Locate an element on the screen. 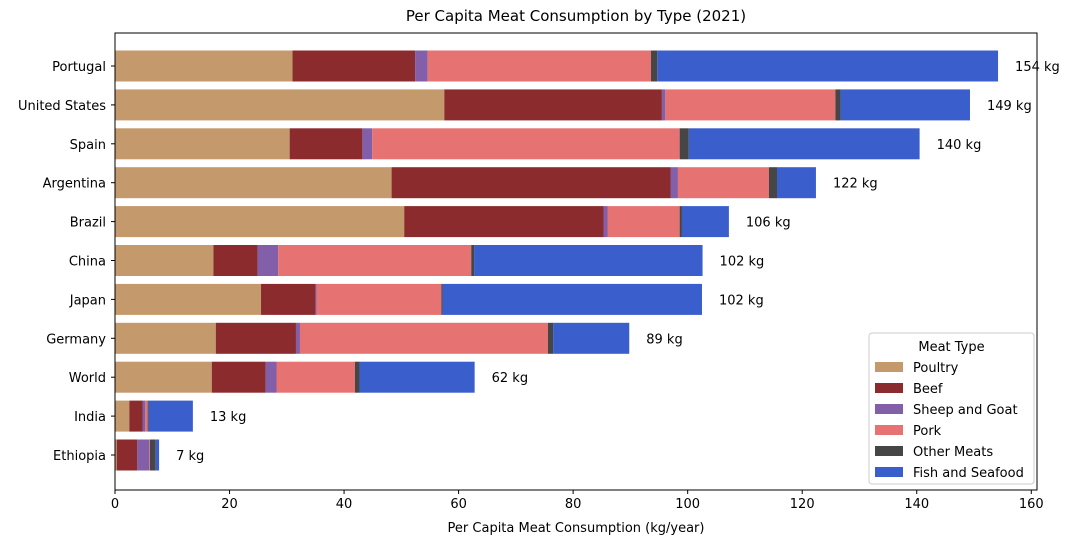 The width and height of the screenshot is (1074, 545). y-tick-label: Argentina is located at coordinates (74, 184).